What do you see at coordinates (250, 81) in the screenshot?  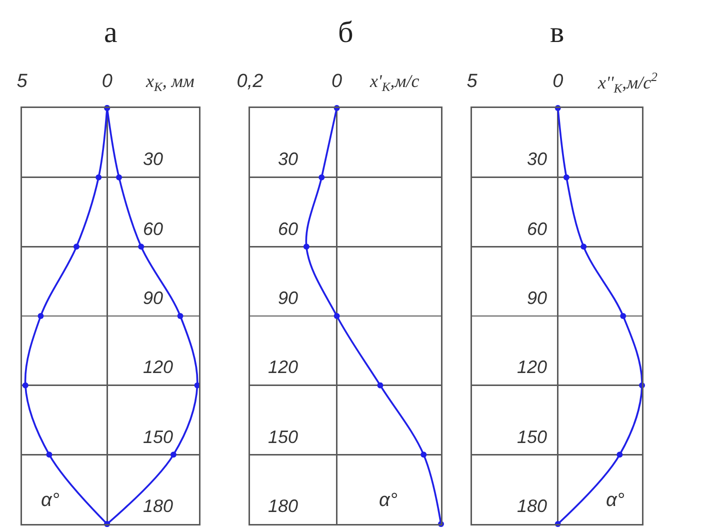 I see `x-tick-label: 0,2` at bounding box center [250, 81].